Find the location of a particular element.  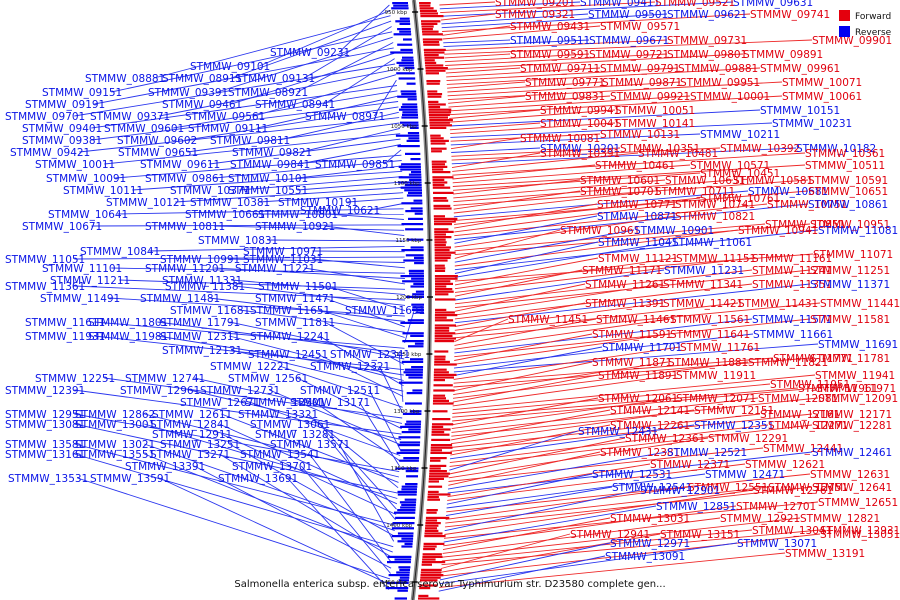

gene-label: STMMW_10811 is located at coordinates (185, 227).